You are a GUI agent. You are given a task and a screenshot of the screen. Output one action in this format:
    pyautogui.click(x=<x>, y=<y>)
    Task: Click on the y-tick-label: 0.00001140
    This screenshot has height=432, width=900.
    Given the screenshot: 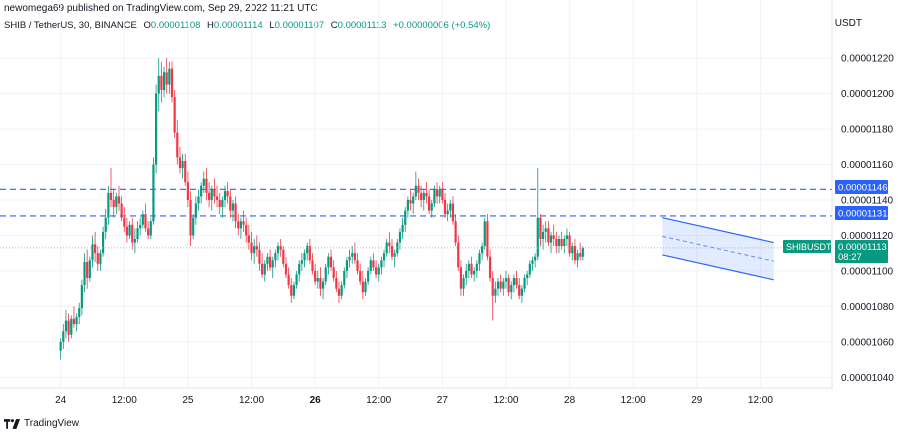 What is the action you would take?
    pyautogui.click(x=867, y=200)
    